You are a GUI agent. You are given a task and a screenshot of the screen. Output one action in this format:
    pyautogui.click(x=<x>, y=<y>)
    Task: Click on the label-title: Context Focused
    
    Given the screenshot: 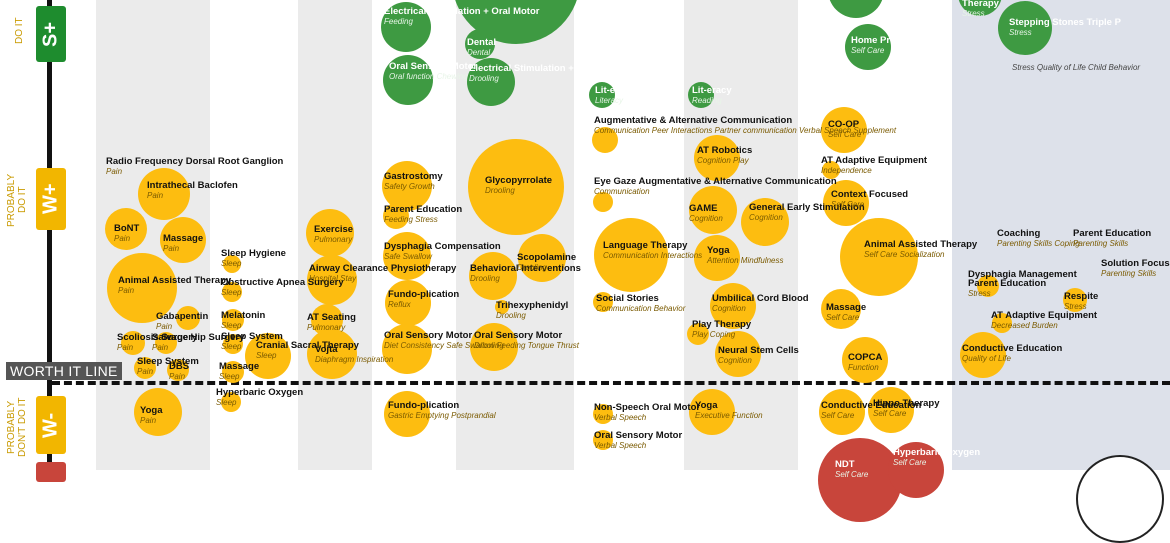 What is the action you would take?
    pyautogui.click(x=870, y=194)
    